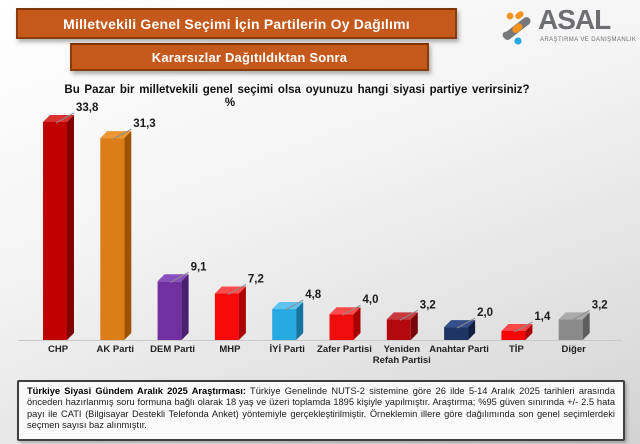 Image resolution: width=640 pixels, height=444 pixels. What do you see at coordinates (409, 315) in the screenshot?
I see `leader-line-yeniden-refah-partisi` at bounding box center [409, 315].